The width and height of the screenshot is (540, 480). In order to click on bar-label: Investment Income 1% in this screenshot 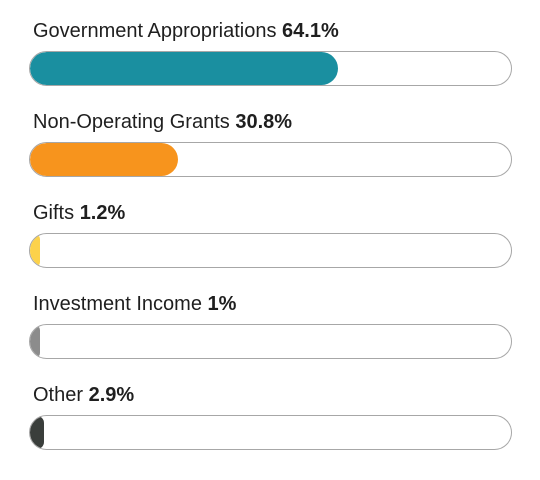, I will do `click(134, 304)`.